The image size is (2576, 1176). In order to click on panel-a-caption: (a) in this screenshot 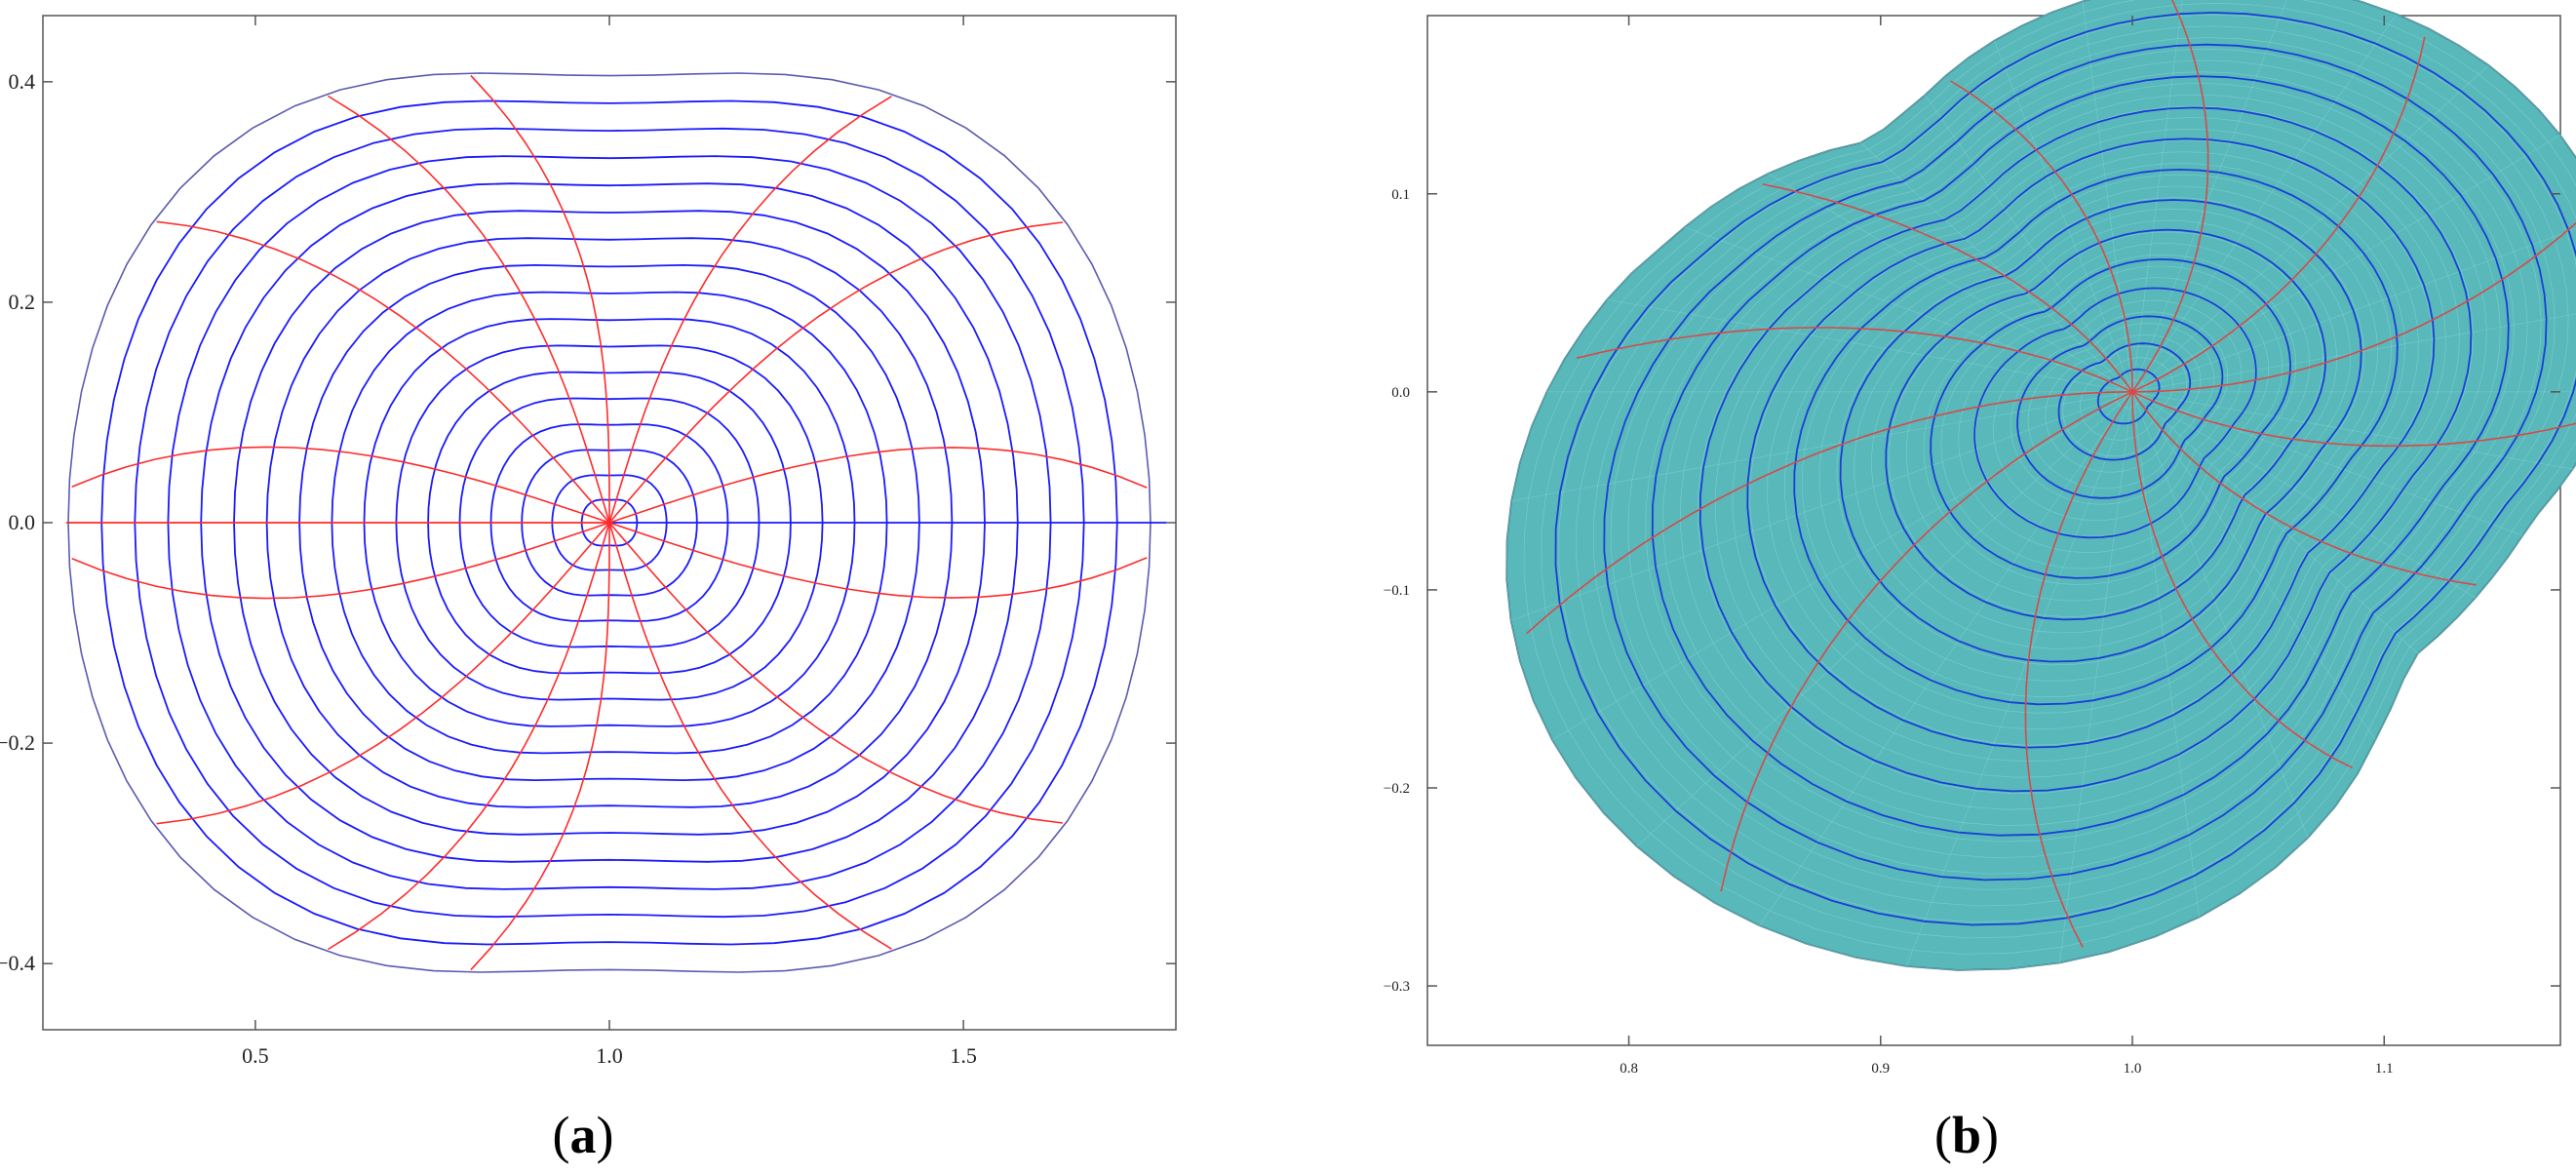, I will do `click(583, 1135)`.